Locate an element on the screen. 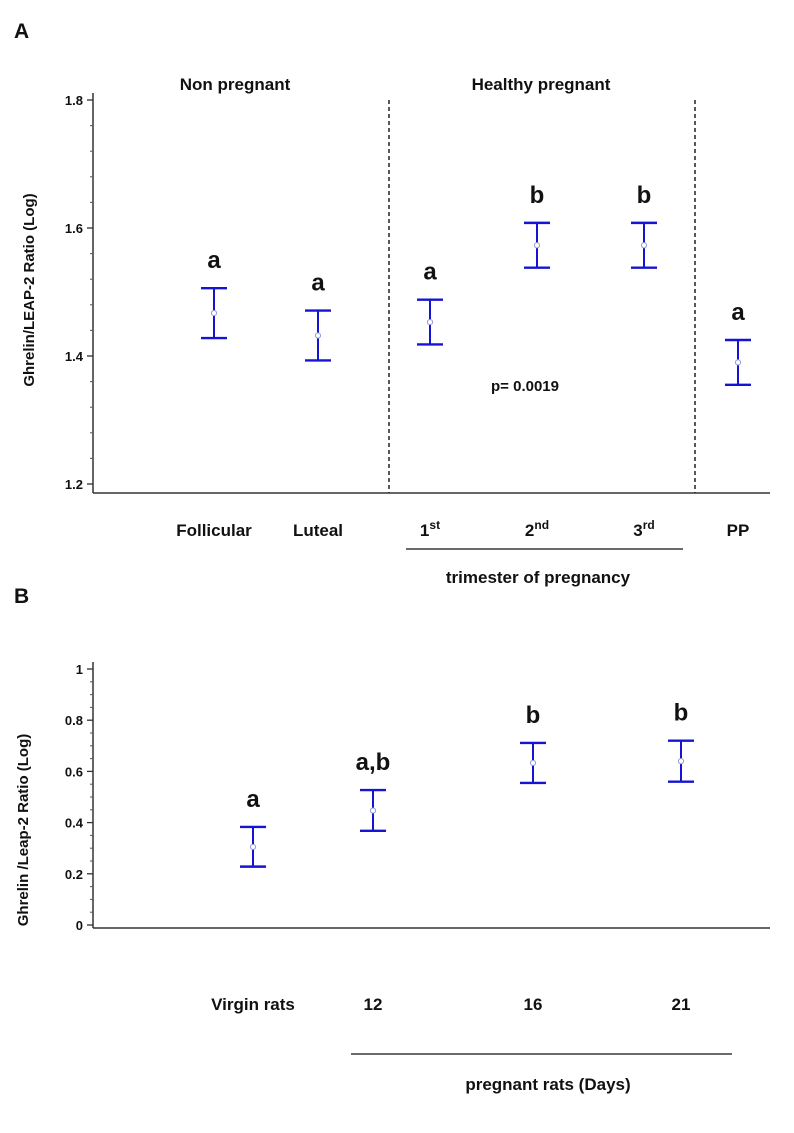 The width and height of the screenshot is (794, 1133). x-tick-labels-b: Virgin rats 12 16 21 is located at coordinates (450, 1004).